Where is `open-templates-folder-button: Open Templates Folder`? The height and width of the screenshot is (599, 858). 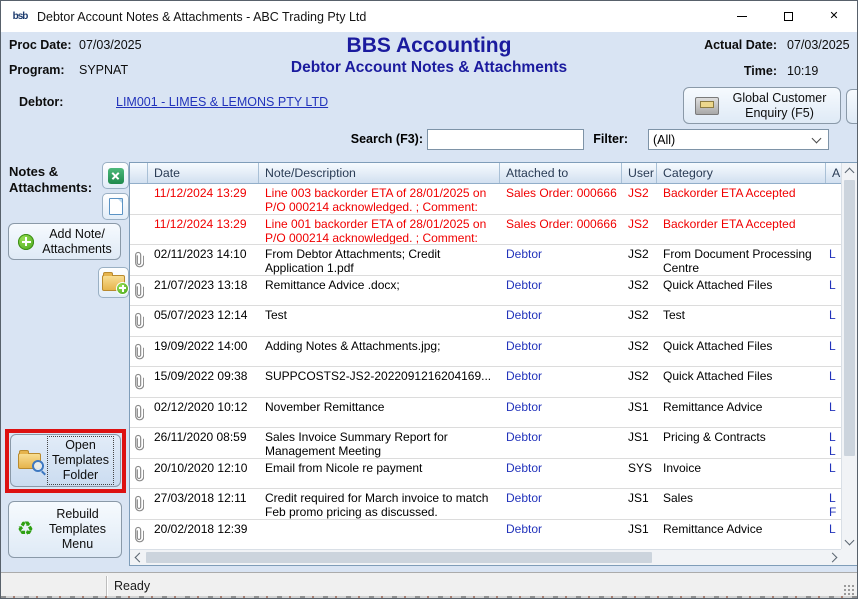 open-templates-folder-button: Open Templates Folder is located at coordinates (65, 460).